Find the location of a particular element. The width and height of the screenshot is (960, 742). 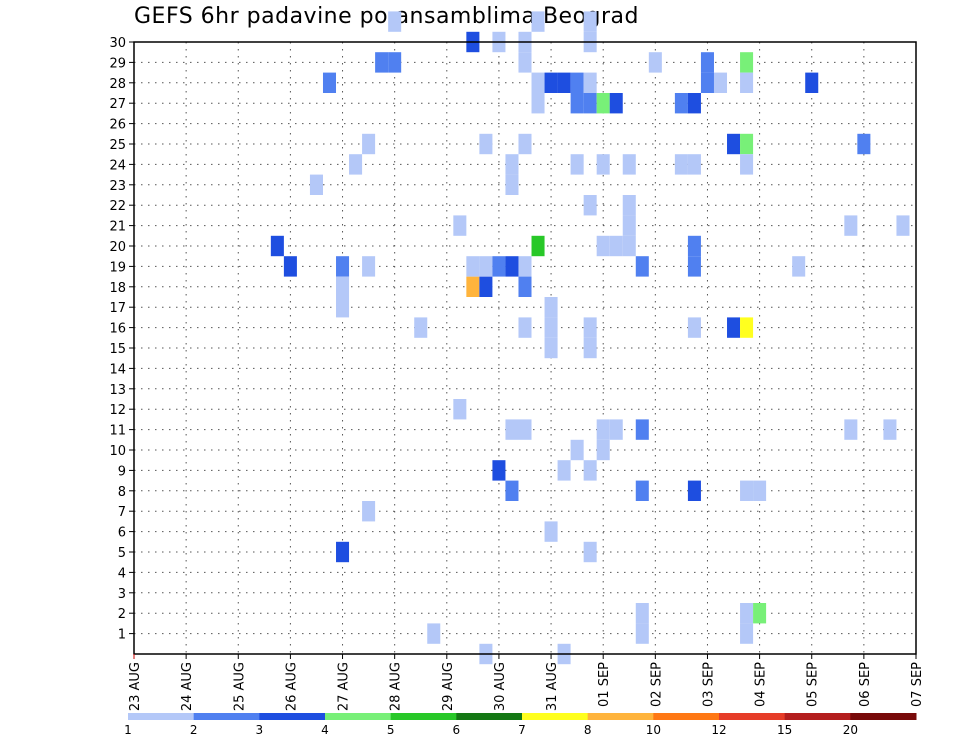

legend-label: 6 is located at coordinates (457, 730).